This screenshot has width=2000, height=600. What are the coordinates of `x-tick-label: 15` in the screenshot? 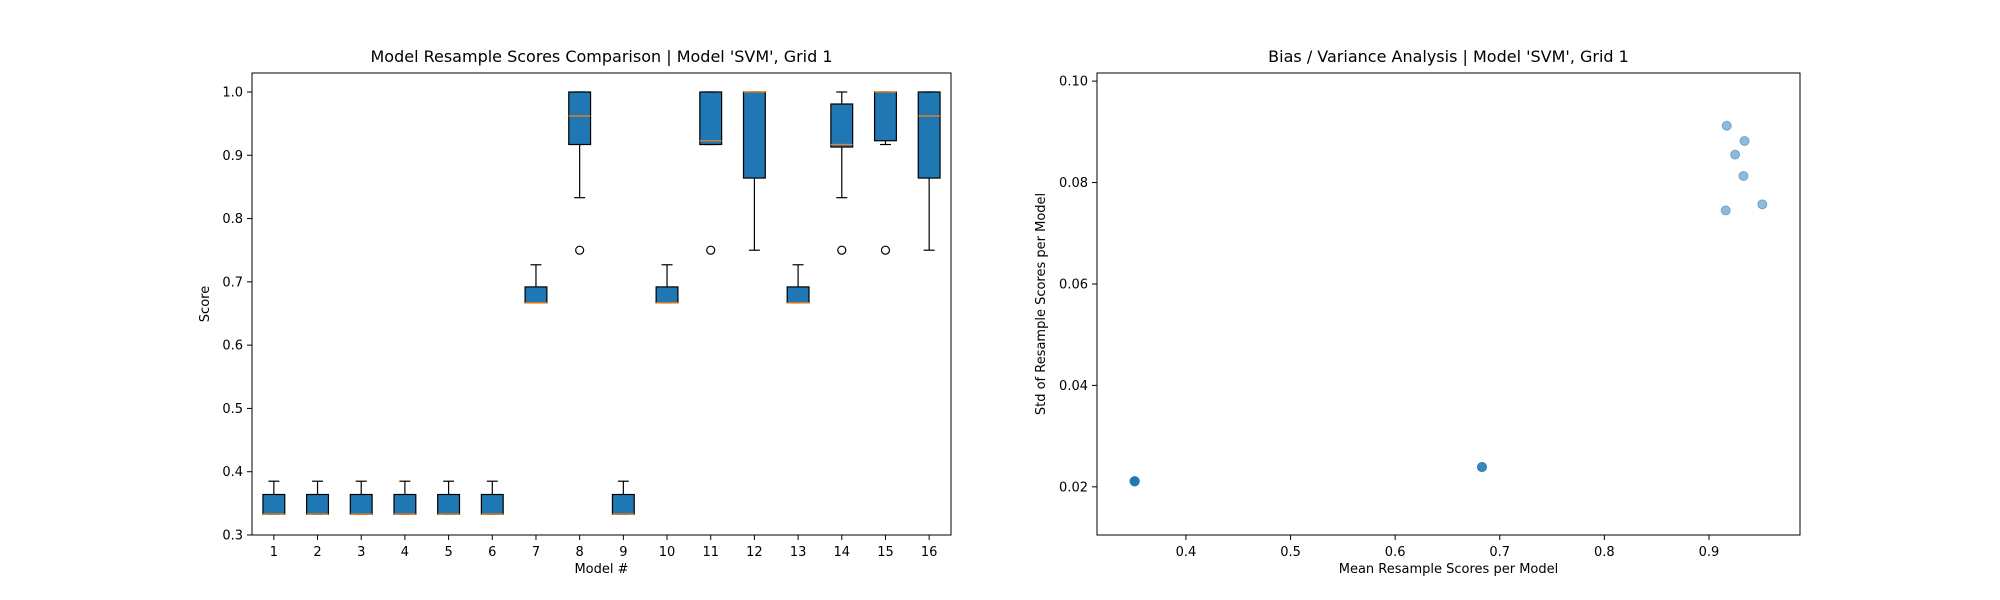 It's located at (885, 552).